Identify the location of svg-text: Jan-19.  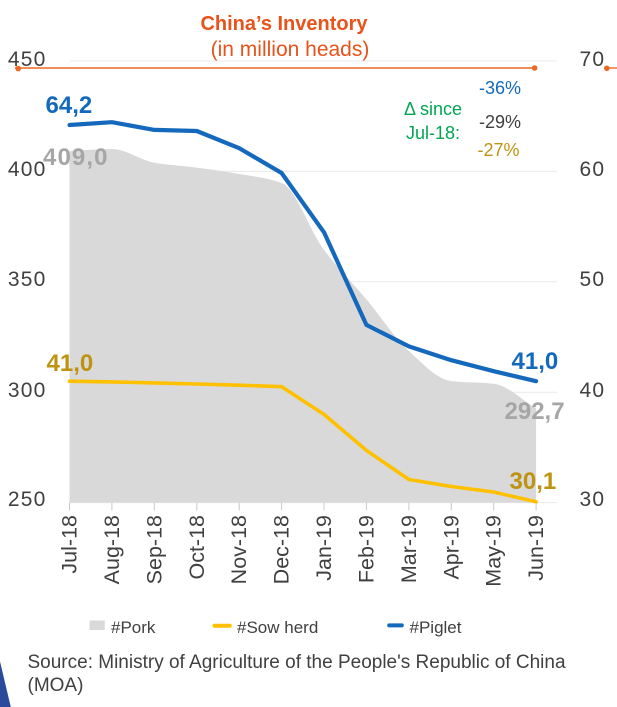
(324, 548).